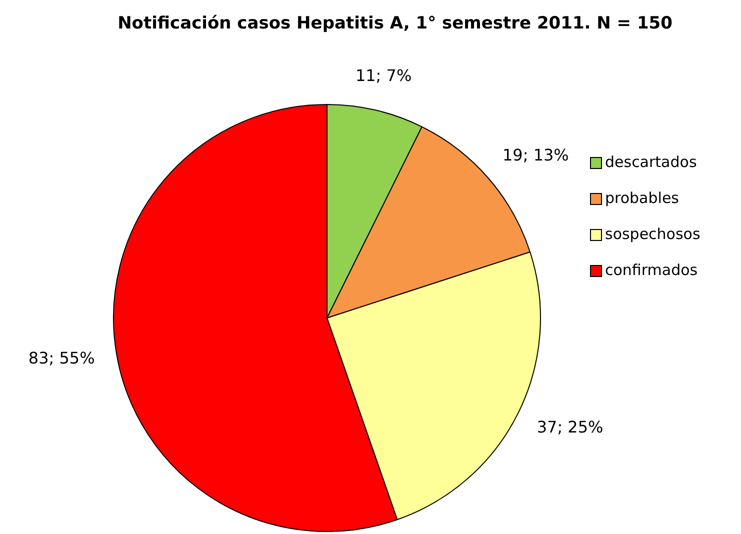  What do you see at coordinates (570, 426) in the screenshot?
I see `data-label: 37; 25%` at bounding box center [570, 426].